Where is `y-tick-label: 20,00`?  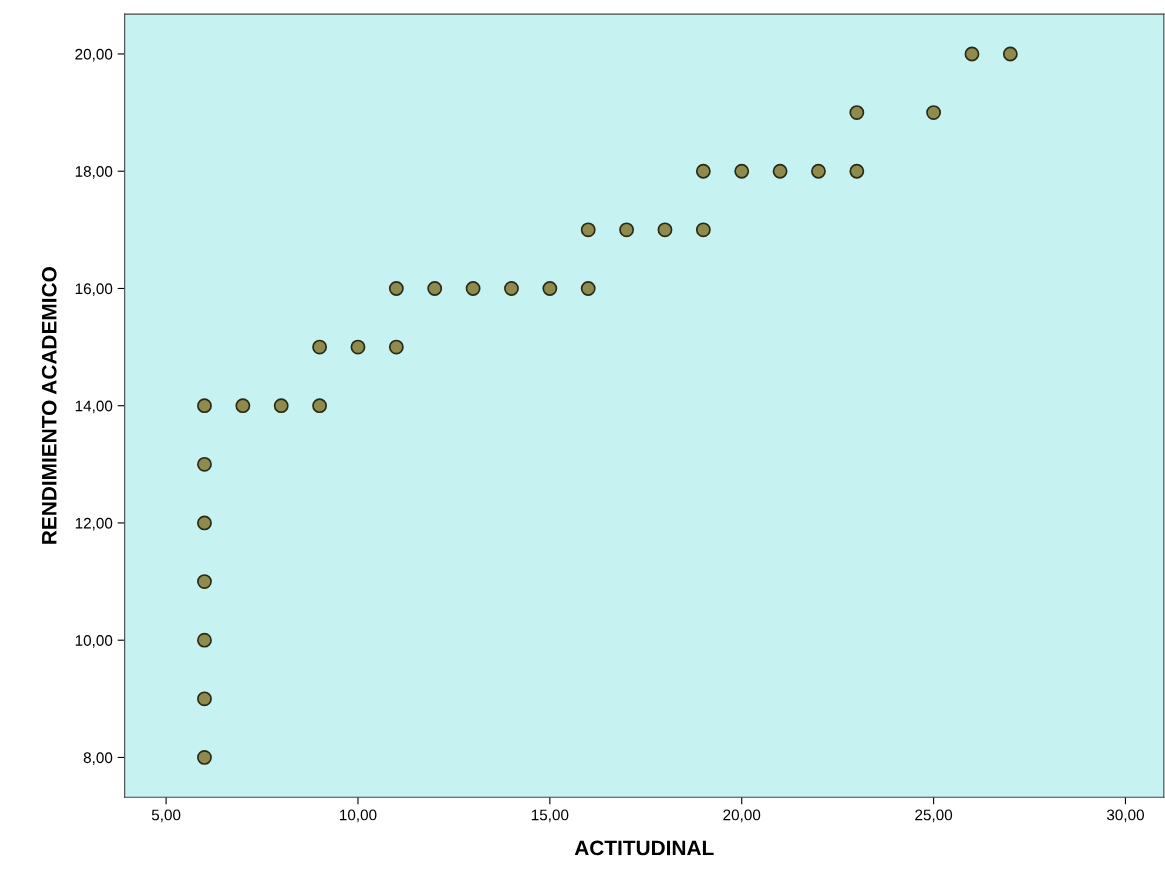
y-tick-label: 20,00 is located at coordinates (94, 55).